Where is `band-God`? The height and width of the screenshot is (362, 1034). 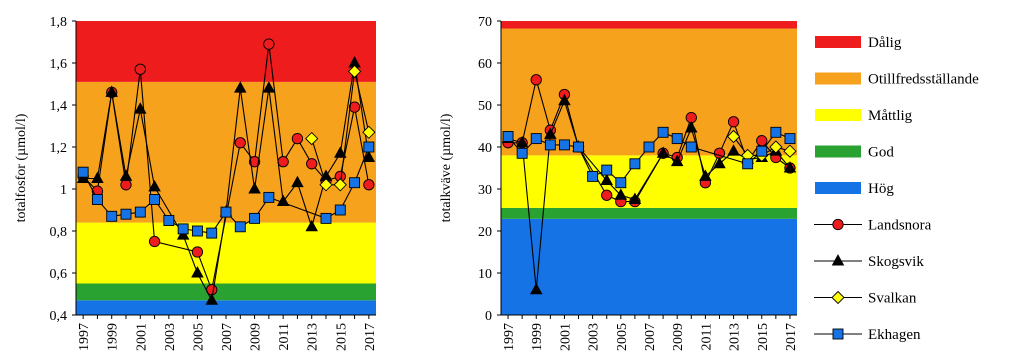
band-God is located at coordinates (649, 213).